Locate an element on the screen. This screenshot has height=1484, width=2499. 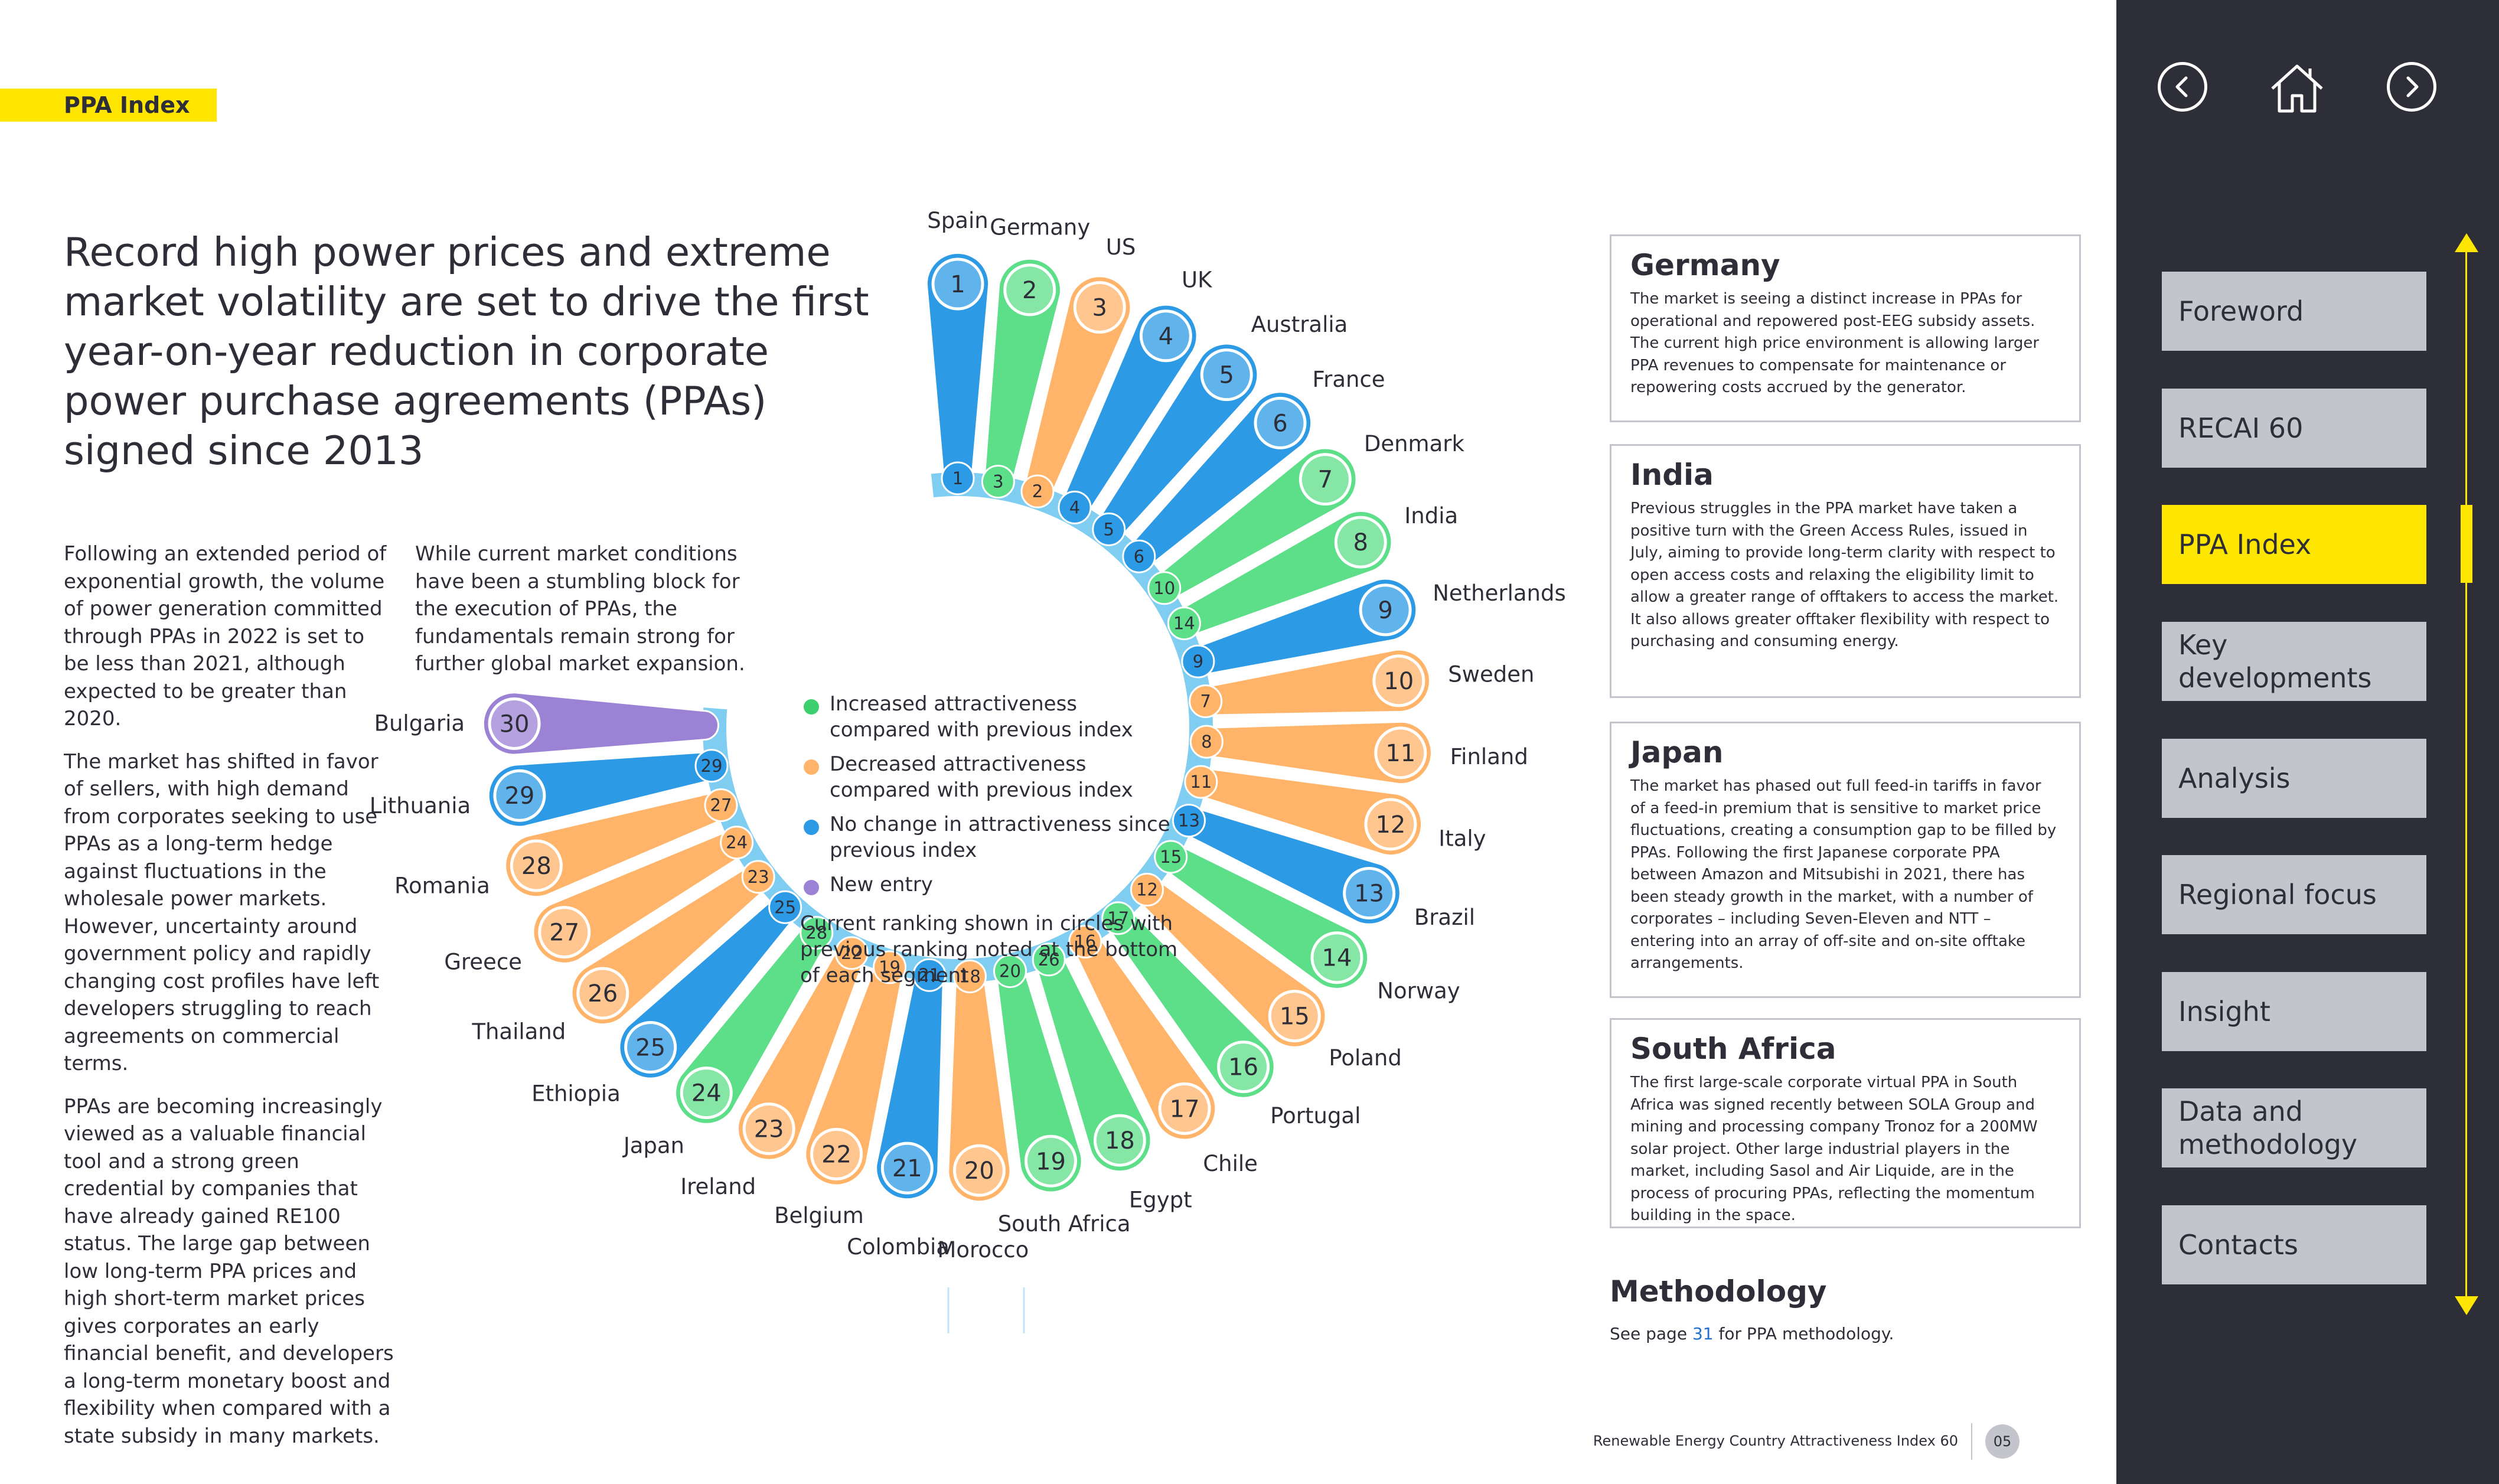
methodology-title: Methodology is located at coordinates (1718, 1291).